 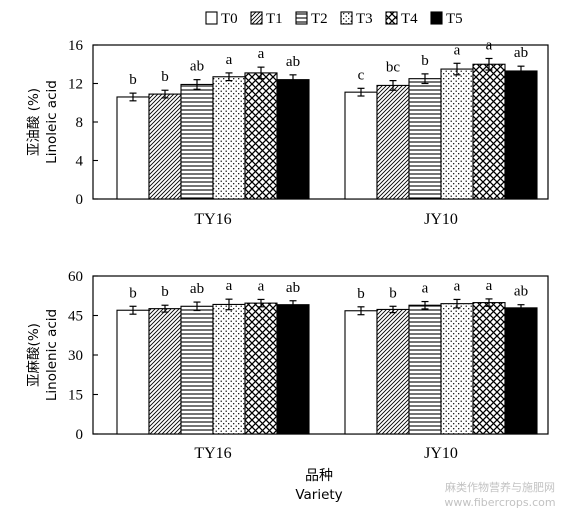 What do you see at coordinates (75, 356) in the screenshot?
I see `y-tick-label: 30` at bounding box center [75, 356].